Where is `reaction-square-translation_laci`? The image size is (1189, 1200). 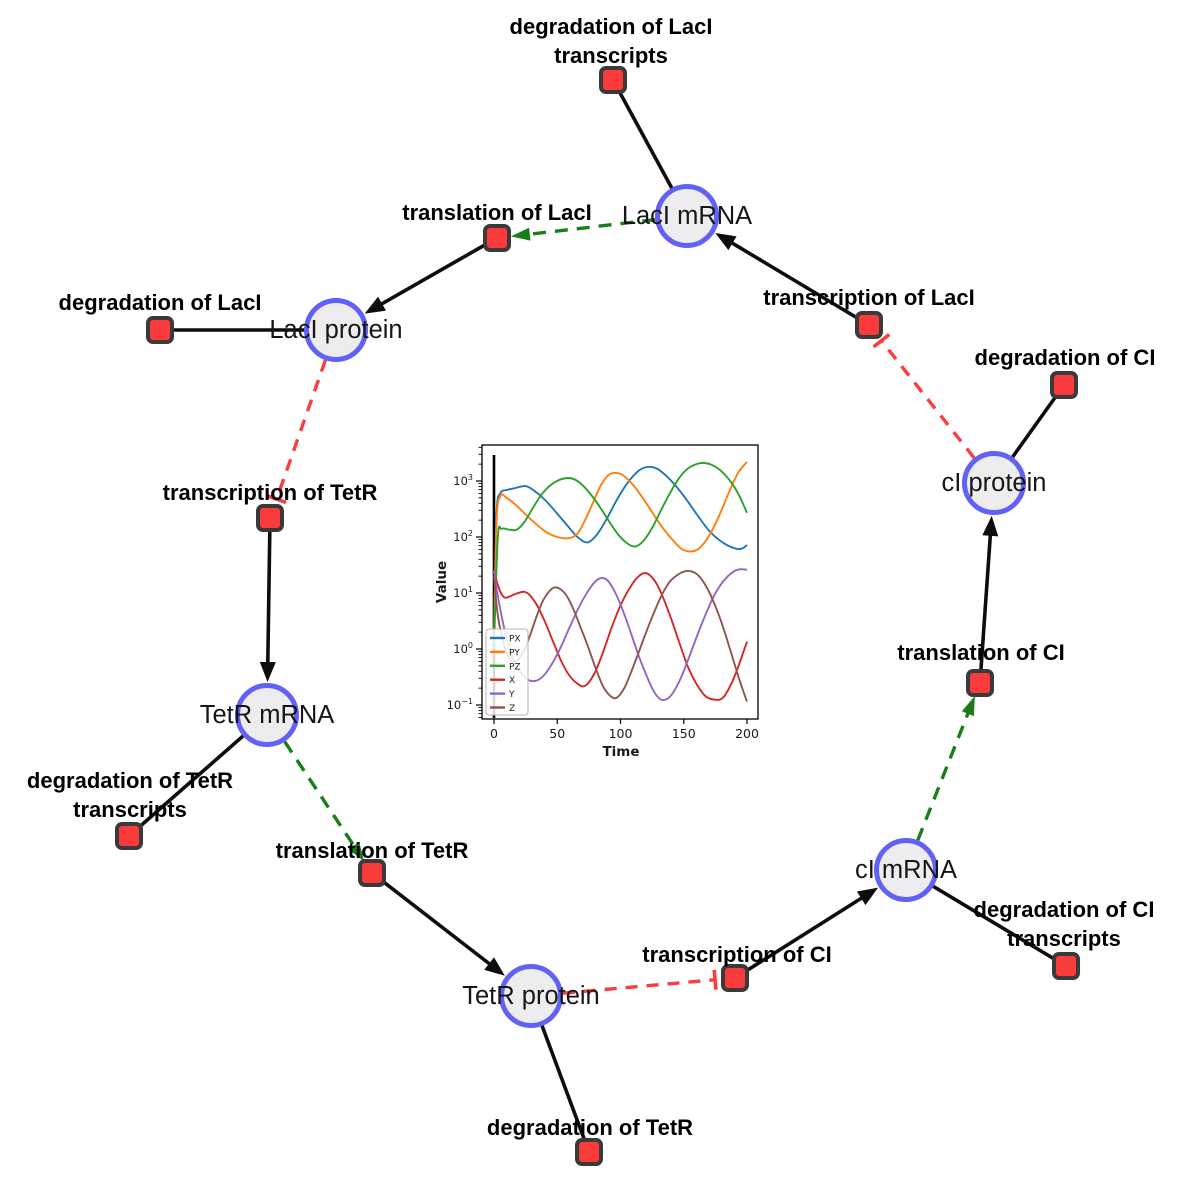
reaction-square-translation_laci is located at coordinates (497, 238).